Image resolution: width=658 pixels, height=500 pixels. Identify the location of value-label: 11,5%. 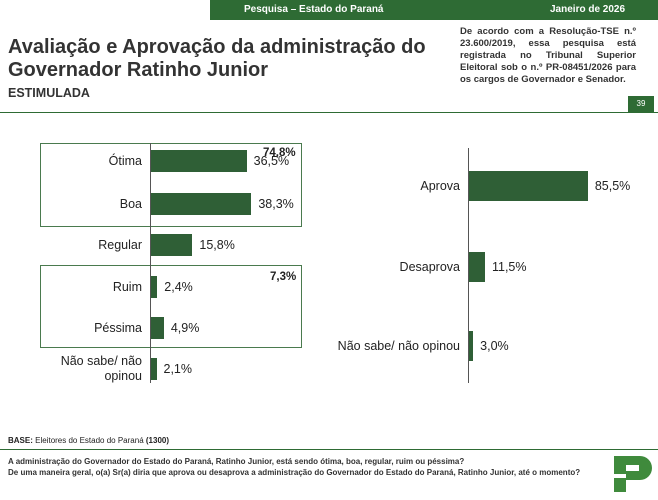
(509, 266).